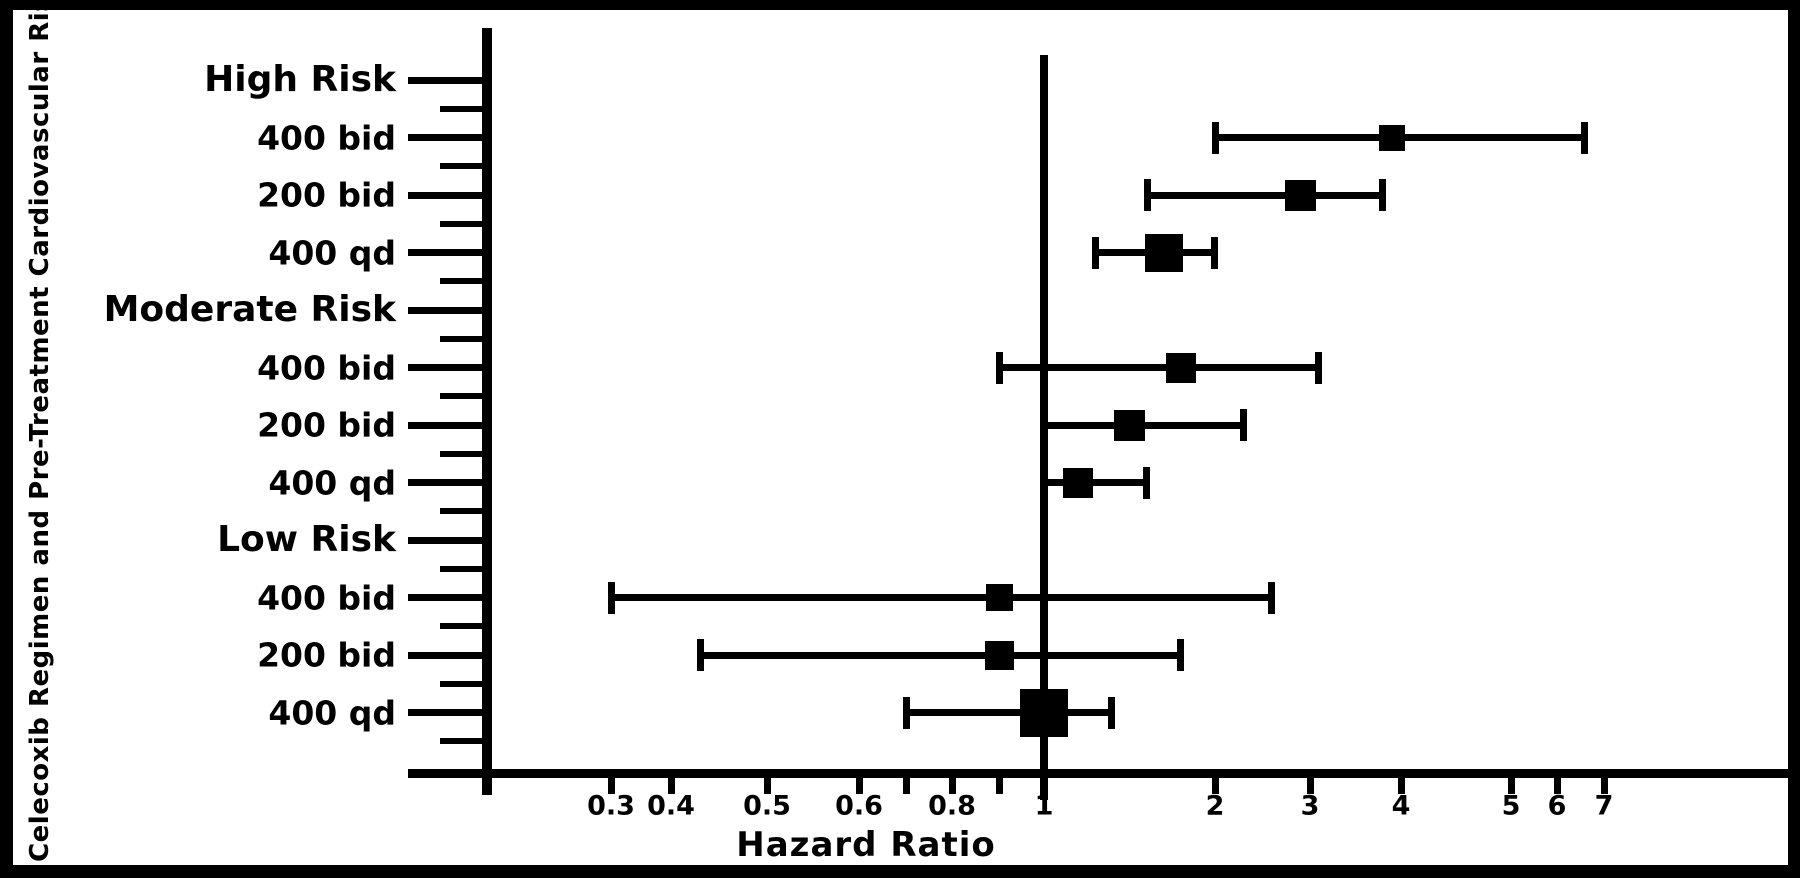  Describe the element at coordinates (1794, 439) in the screenshot. I see `frame-border-right` at that location.